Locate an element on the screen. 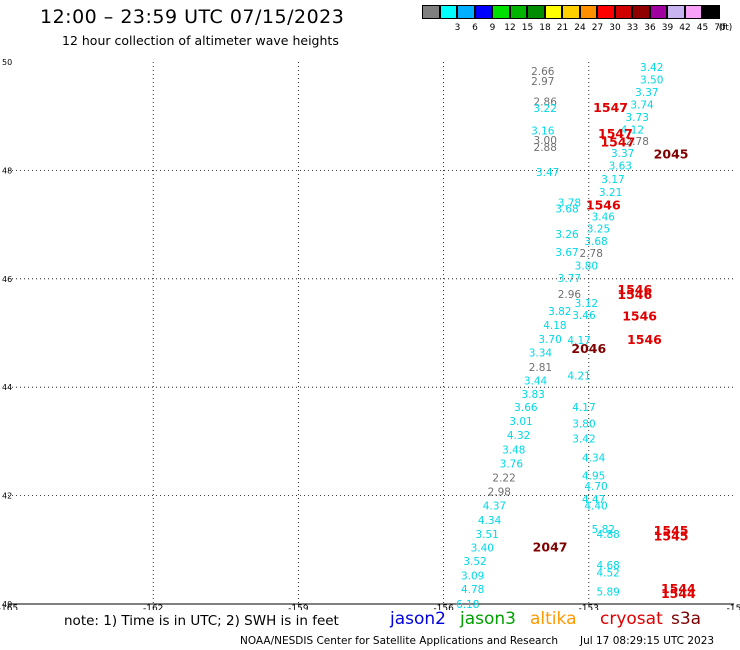 This screenshot has width=740, height=650. wave-height-value: 3.09 is located at coordinates (472, 577).